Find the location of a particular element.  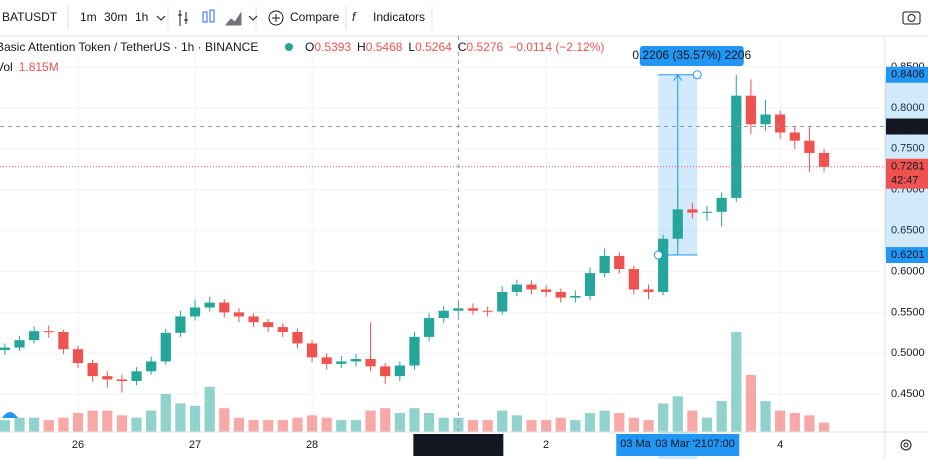

ohlc-key: O is located at coordinates (309, 47).